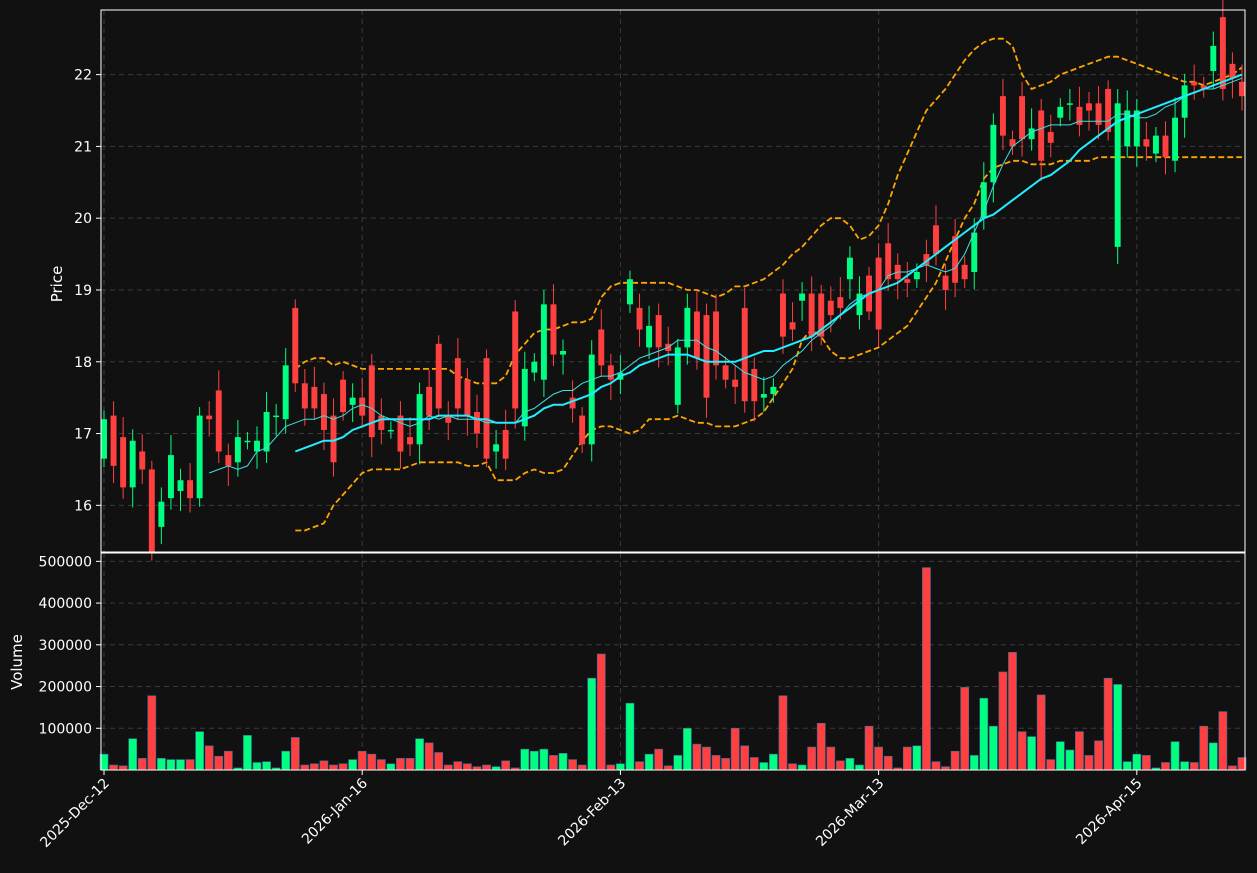  What do you see at coordinates (17, 662) in the screenshot?
I see `volume-axis-title: Volume` at bounding box center [17, 662].